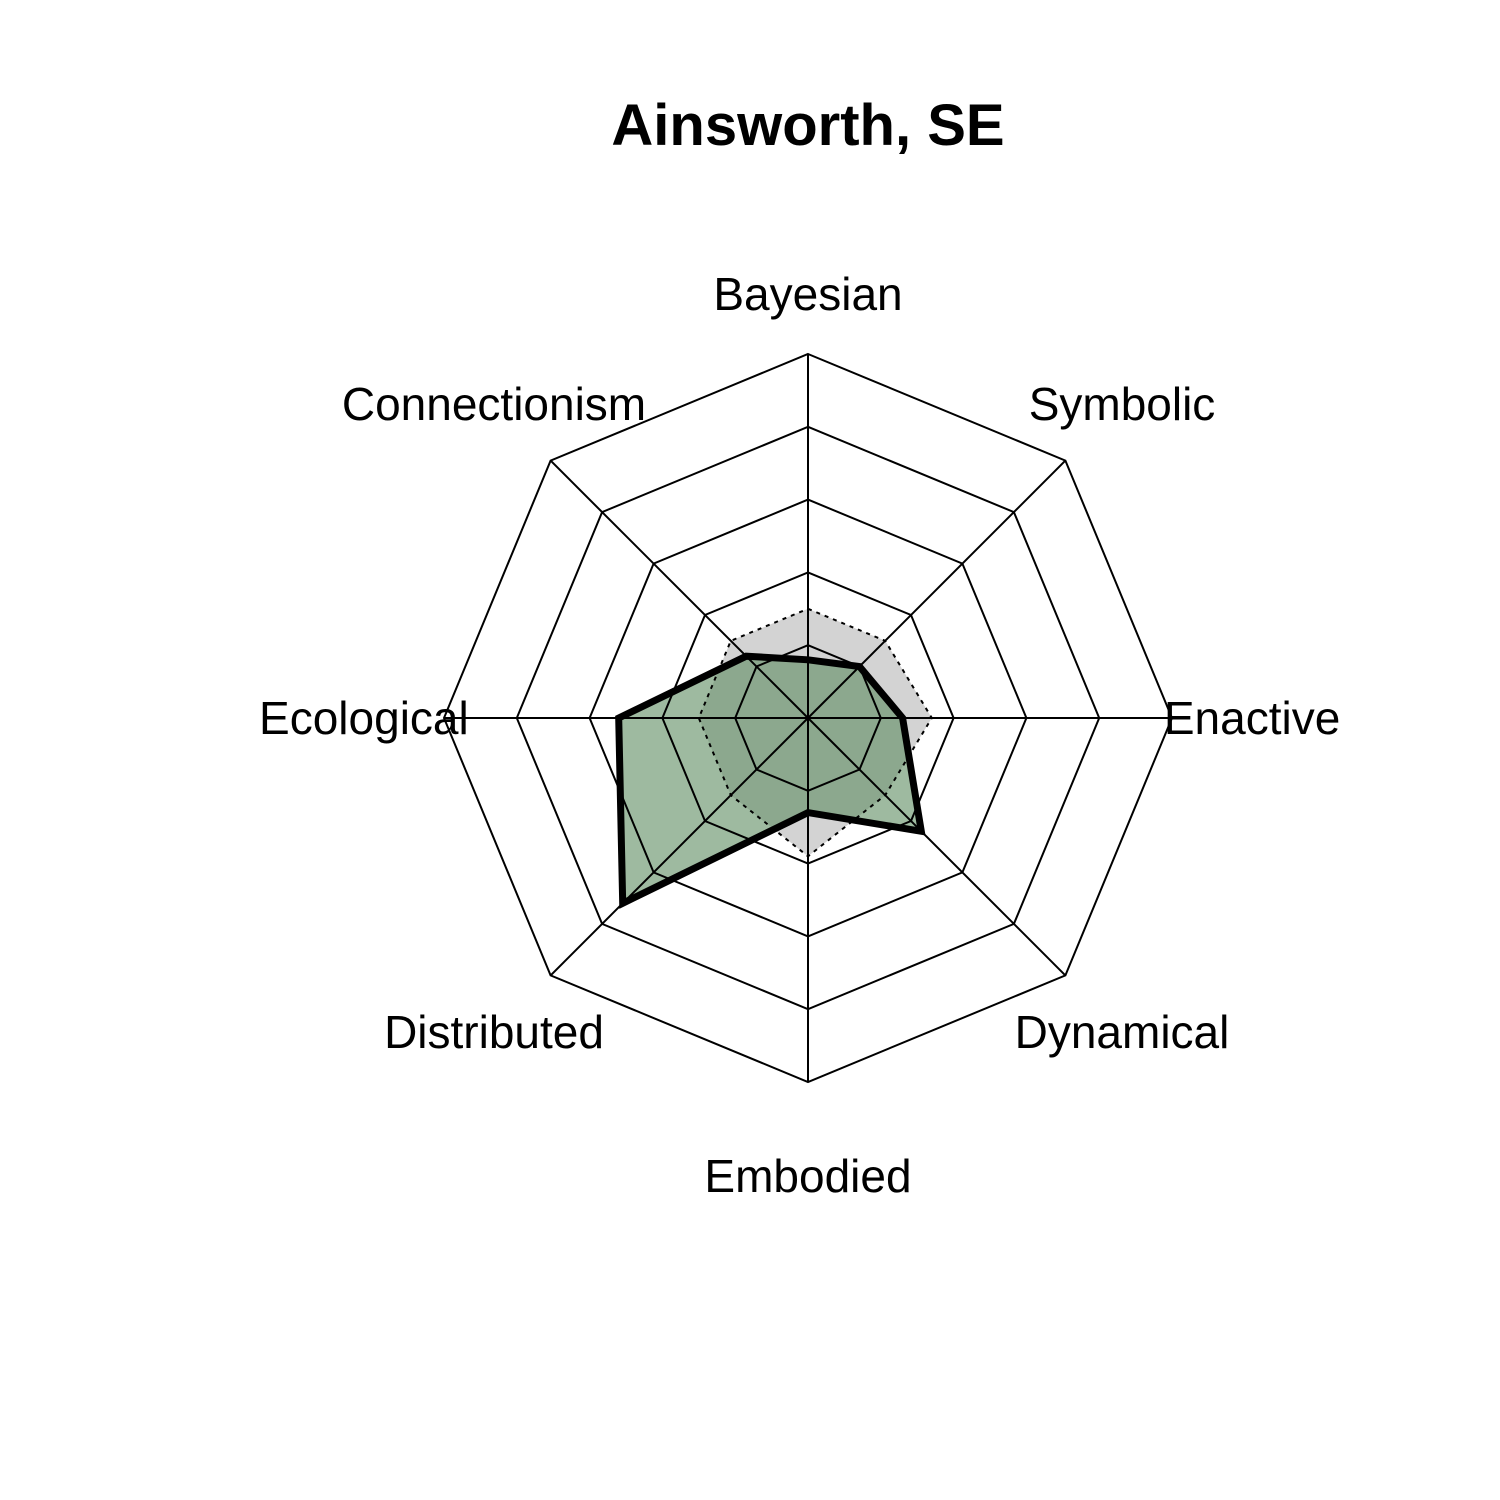 This screenshot has width=1500, height=1500. I want to click on axis-label-embodied: Embodied, so click(807, 1176).